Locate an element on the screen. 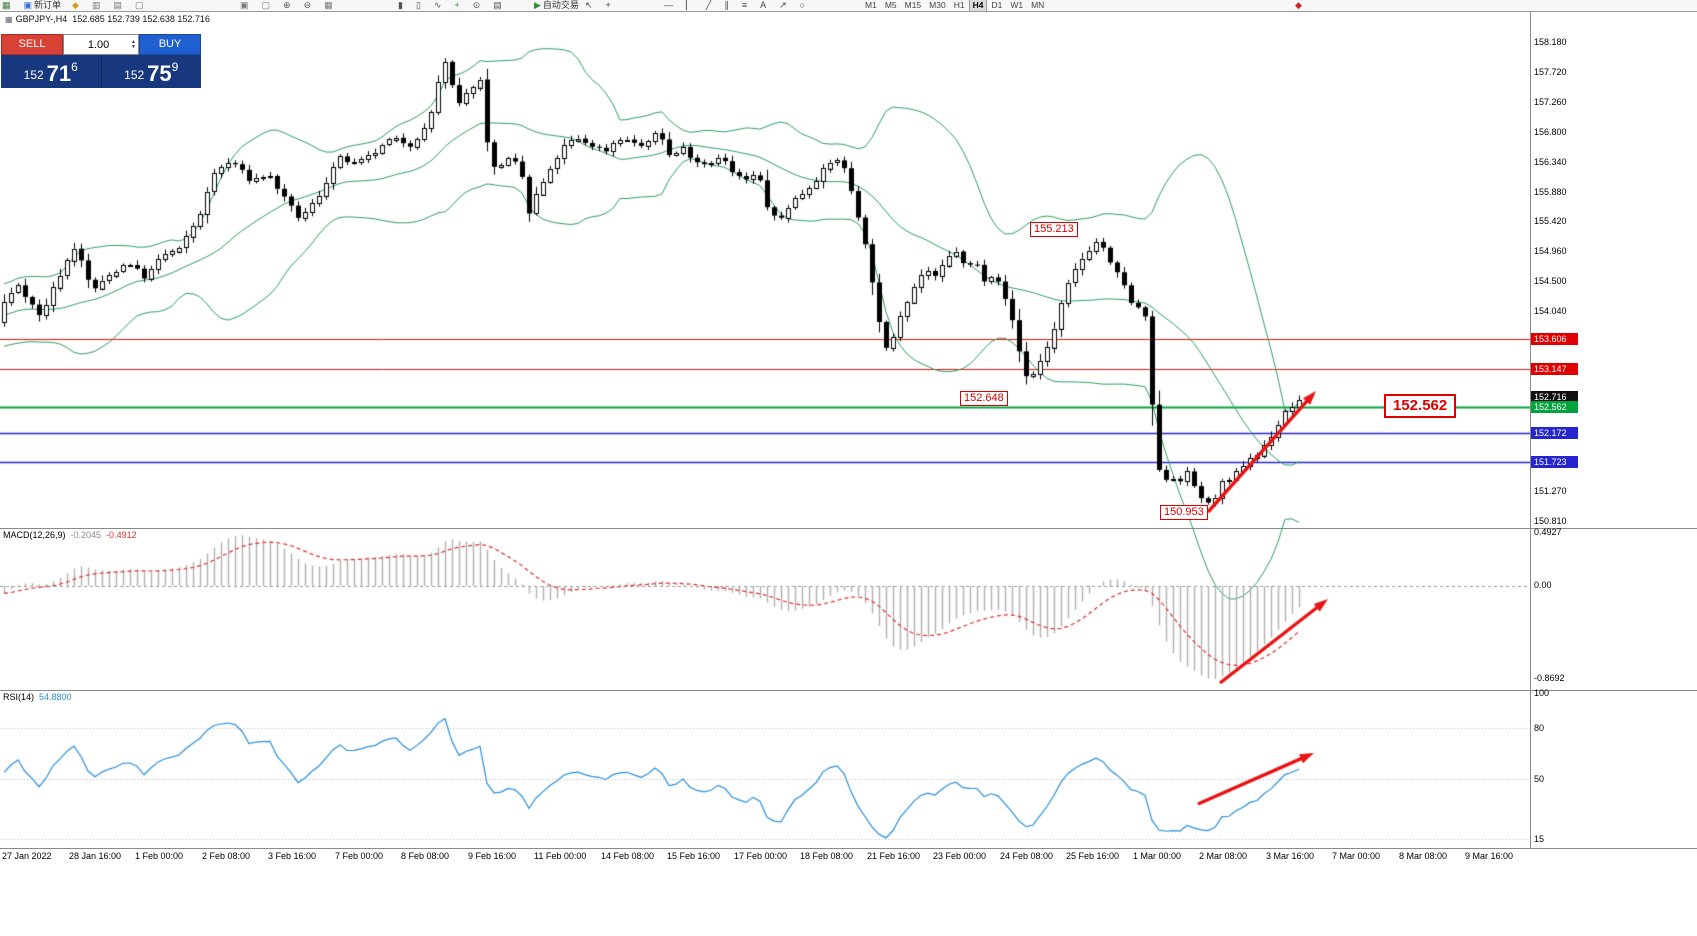 Image resolution: width=1697 pixels, height=936 pixels. timeframe-m15: M15 is located at coordinates (913, 5).